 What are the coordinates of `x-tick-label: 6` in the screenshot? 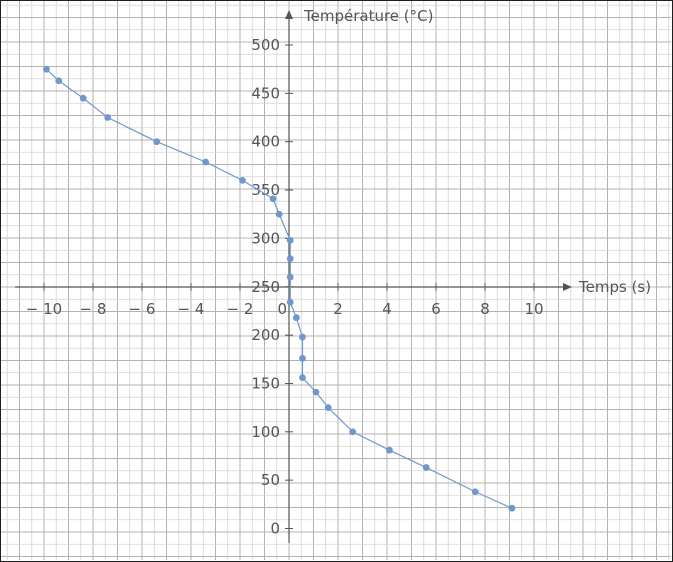 It's located at (436, 309).